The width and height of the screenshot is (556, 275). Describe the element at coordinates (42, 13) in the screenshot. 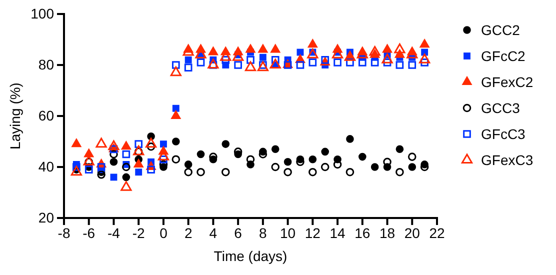

I see `y-tick-label: 100` at that location.